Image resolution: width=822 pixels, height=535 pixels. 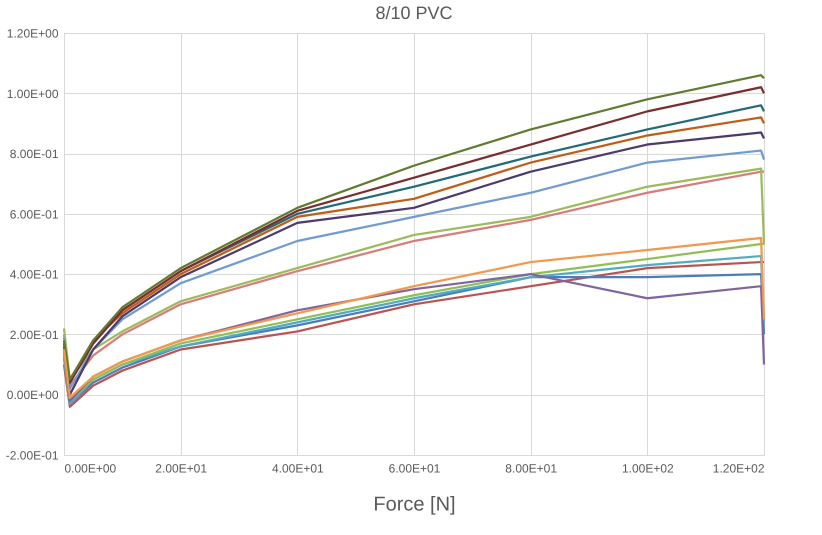 What do you see at coordinates (90, 469) in the screenshot?
I see `x-tick-label: 0.00E+00` at bounding box center [90, 469].